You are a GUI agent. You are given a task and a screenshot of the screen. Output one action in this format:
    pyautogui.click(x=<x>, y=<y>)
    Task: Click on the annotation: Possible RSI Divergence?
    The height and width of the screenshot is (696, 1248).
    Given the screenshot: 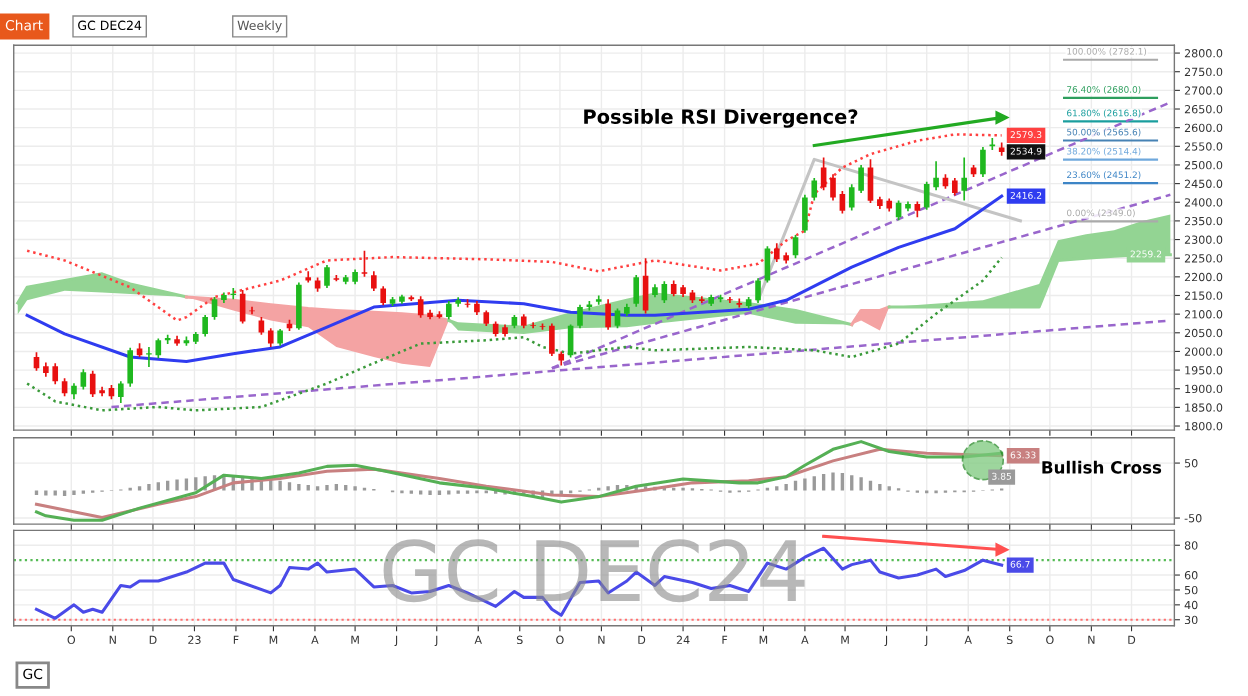 What is the action you would take?
    pyautogui.click(x=721, y=118)
    